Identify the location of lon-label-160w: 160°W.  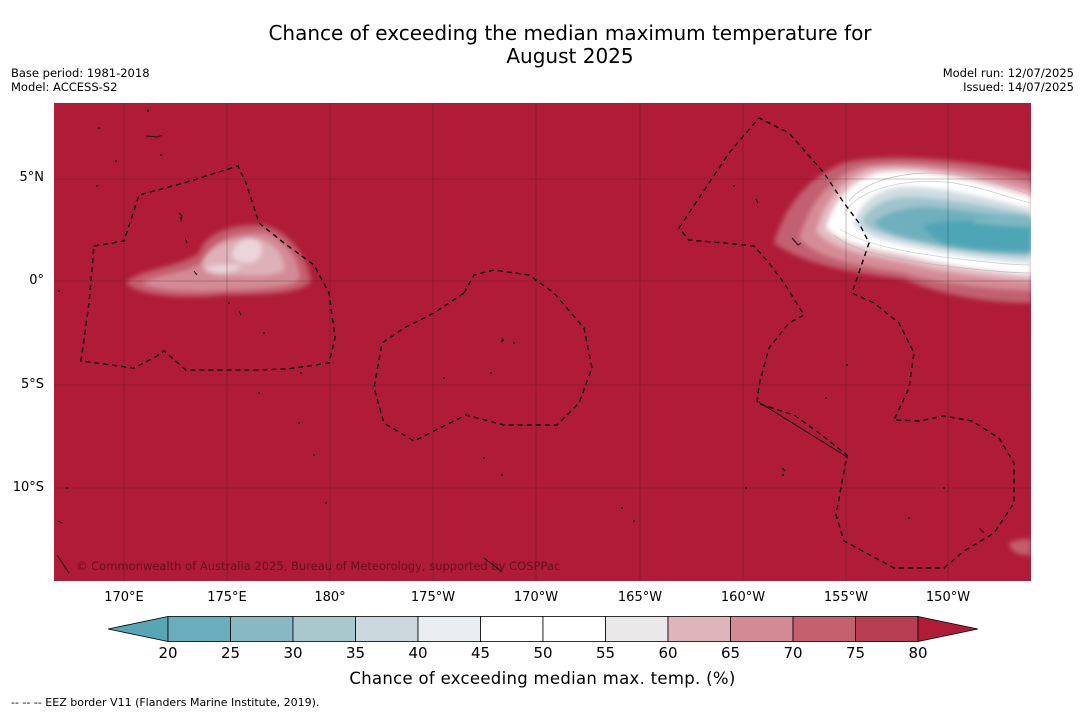
(743, 597).